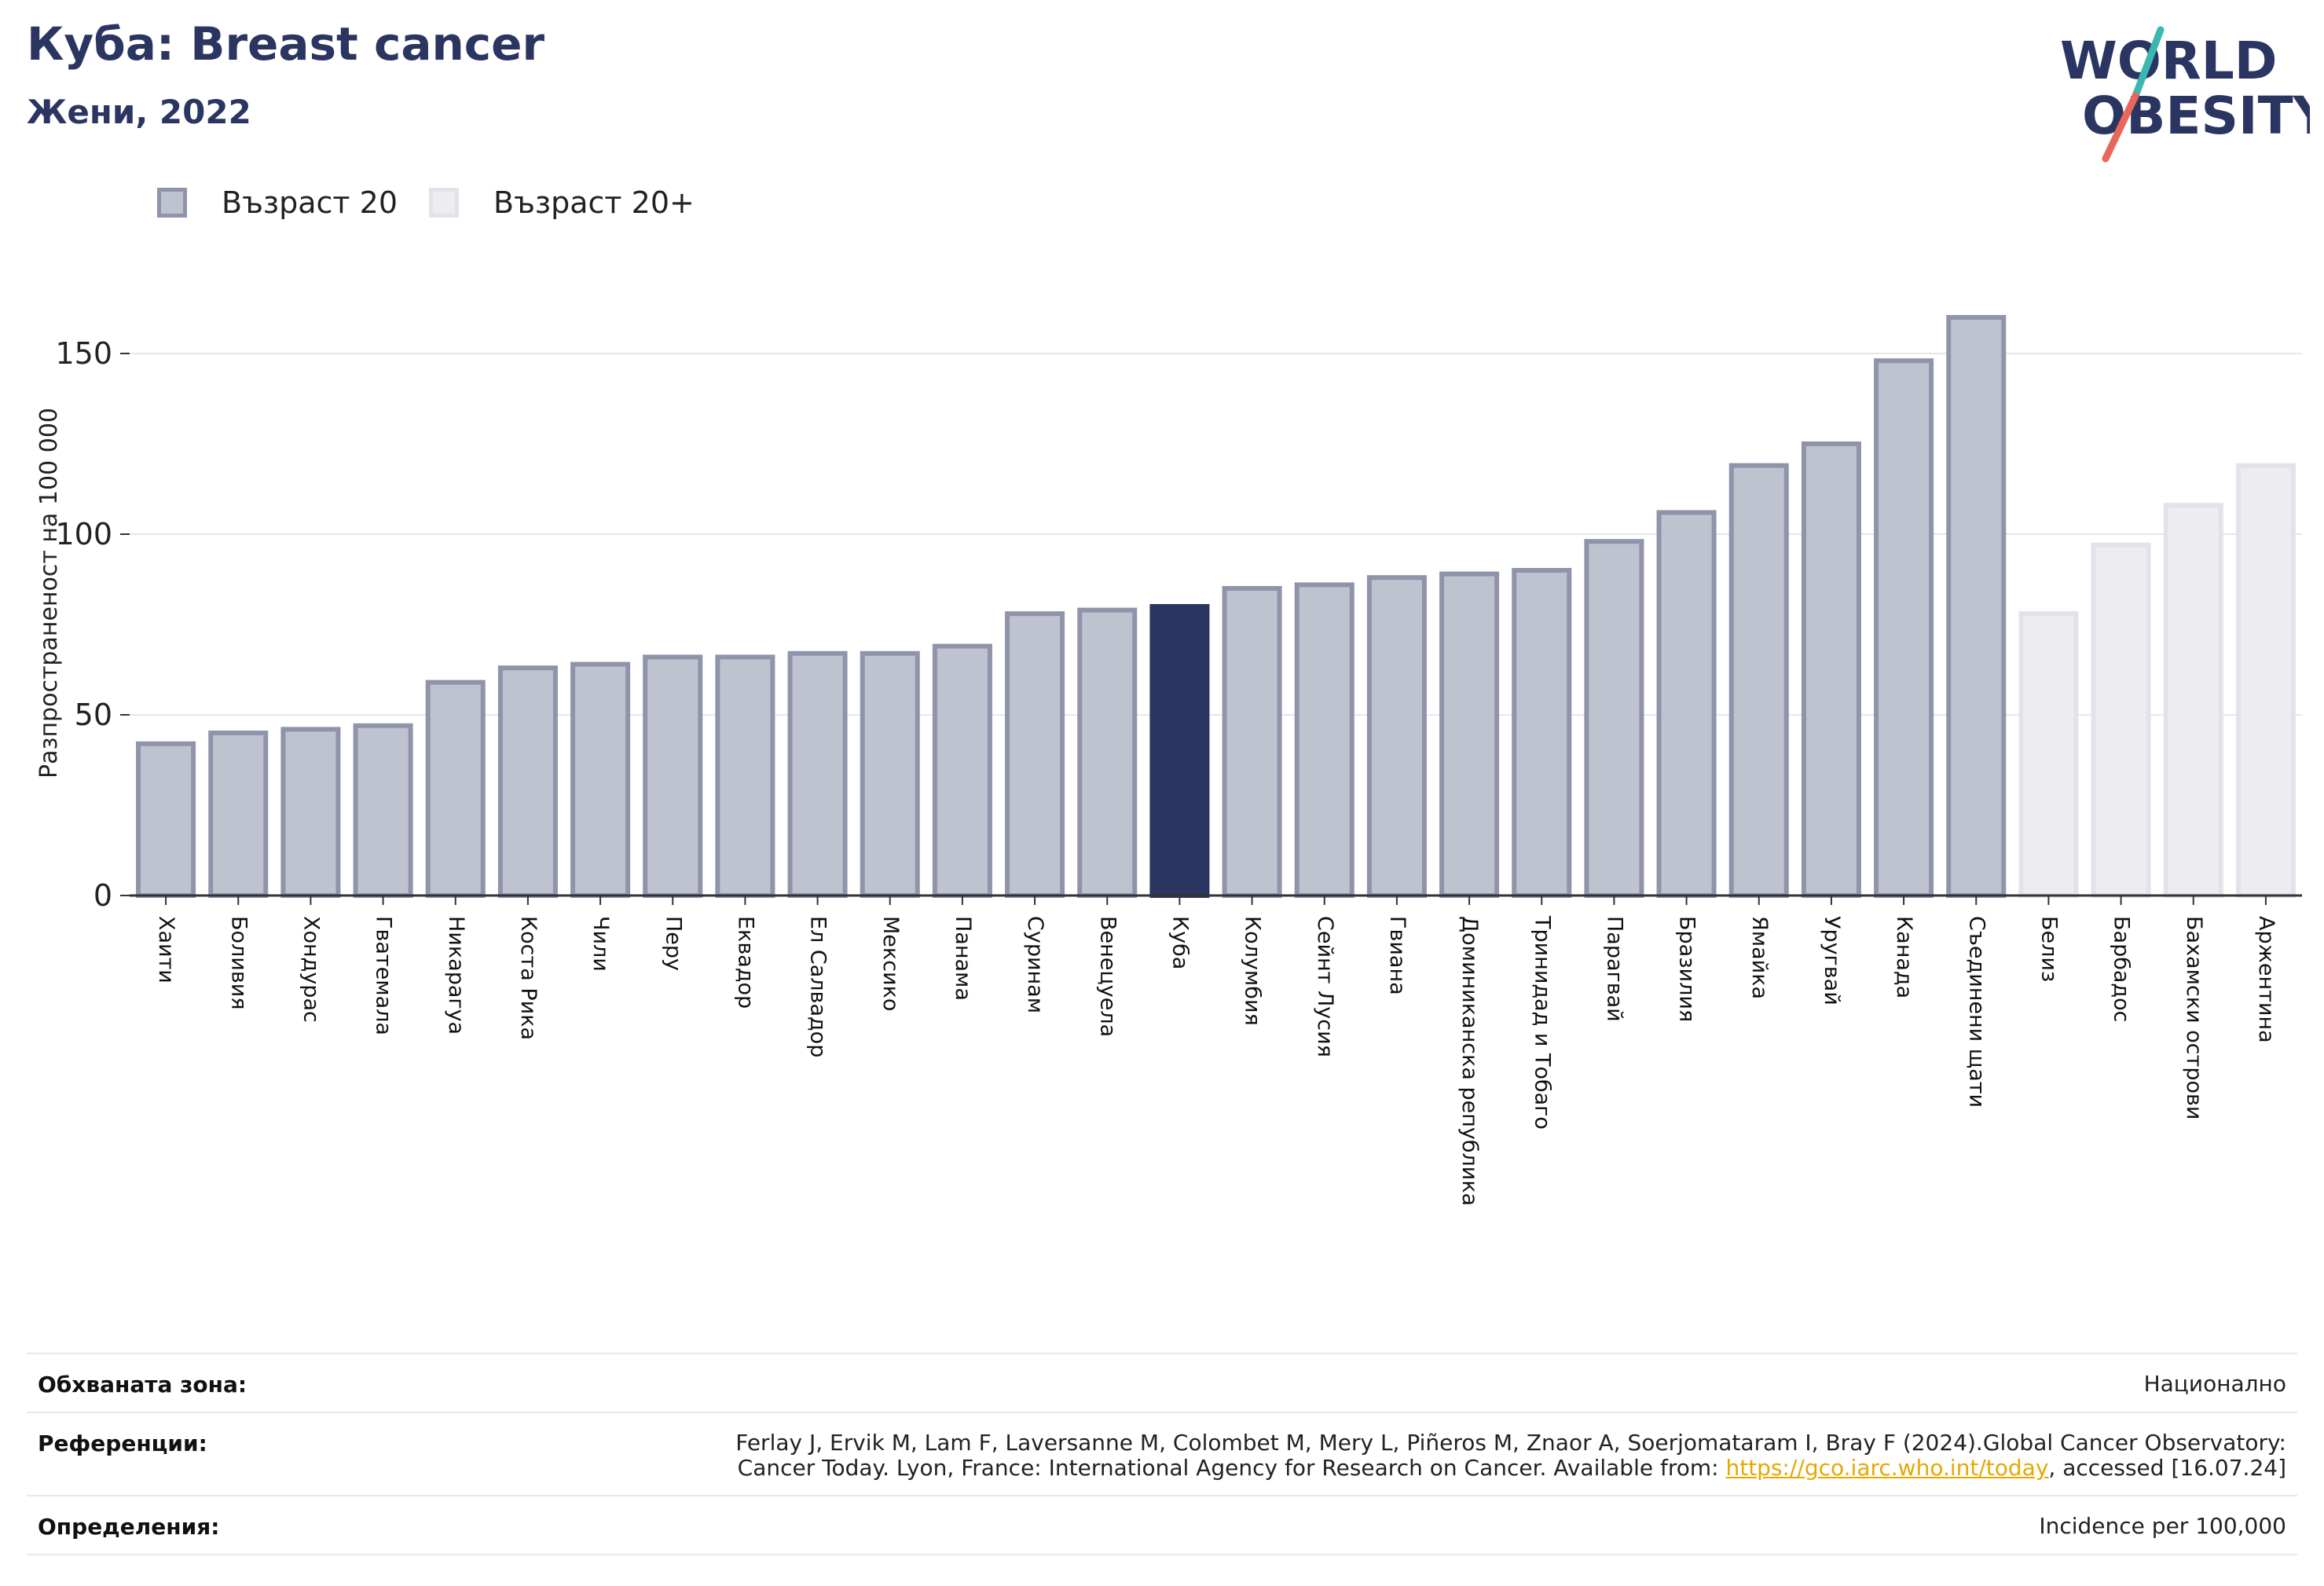 The image size is (2324, 1586). Describe the element at coordinates (2148, 63) in the screenshot. I see `logo-slash-teal` at that location.